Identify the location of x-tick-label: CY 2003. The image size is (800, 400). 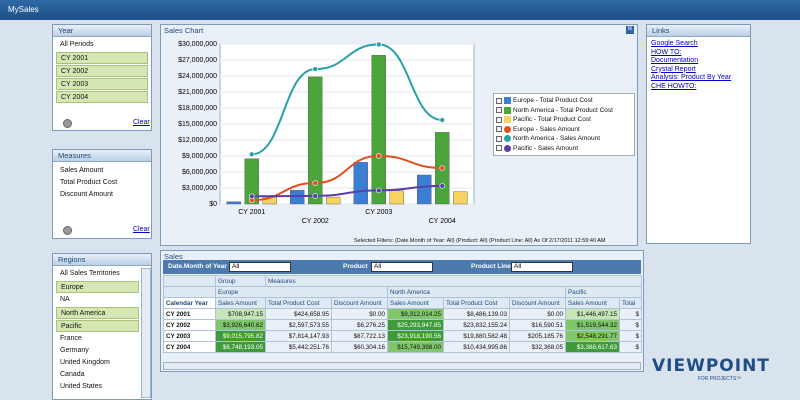
(378, 212).